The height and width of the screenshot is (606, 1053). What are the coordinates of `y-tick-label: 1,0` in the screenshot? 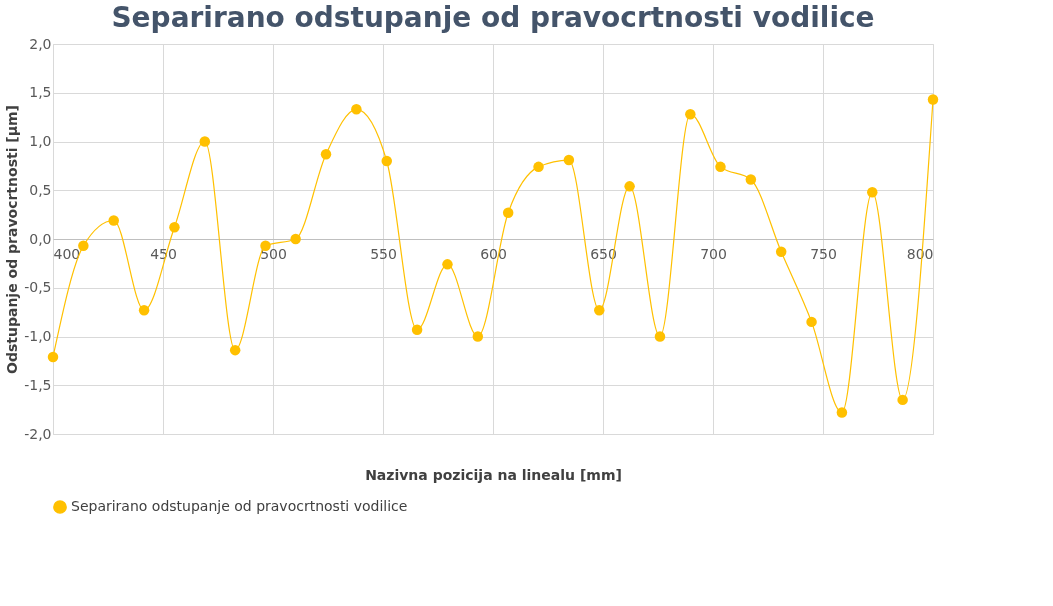 It's located at (40, 141).